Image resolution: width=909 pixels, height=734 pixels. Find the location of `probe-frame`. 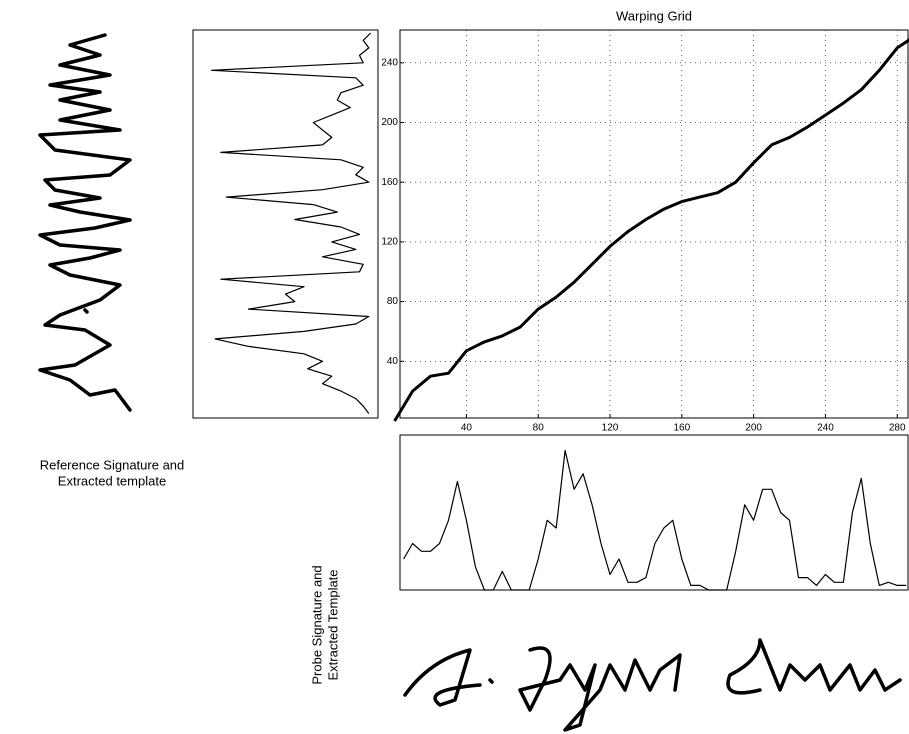

probe-frame is located at coordinates (654, 512).